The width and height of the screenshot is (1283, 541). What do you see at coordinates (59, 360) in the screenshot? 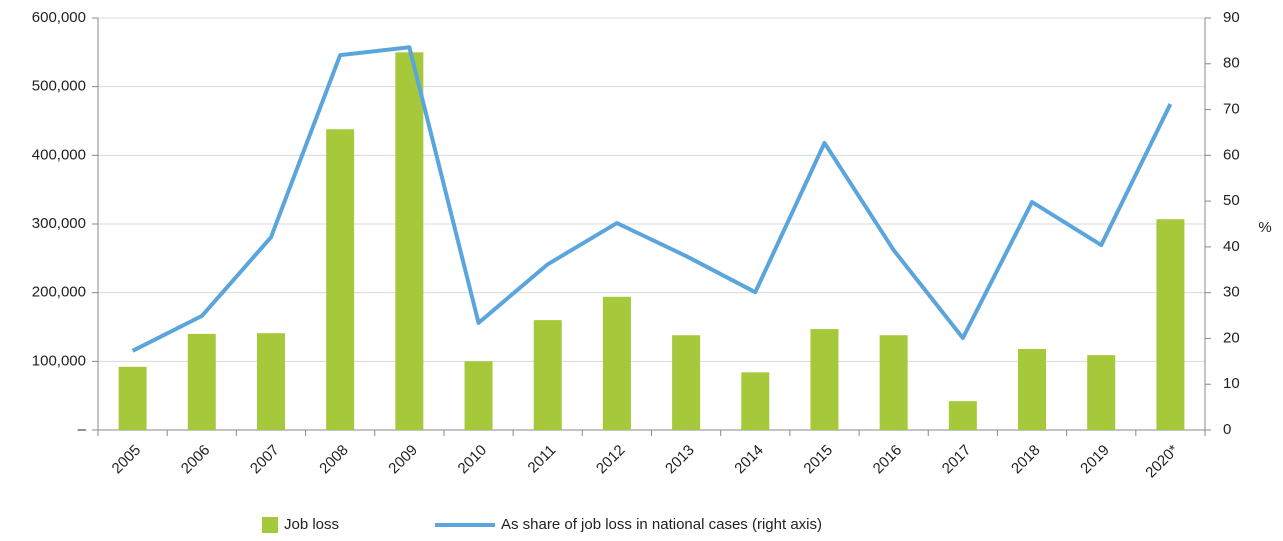
I see `y-tick-label: 100,000` at bounding box center [59, 360].